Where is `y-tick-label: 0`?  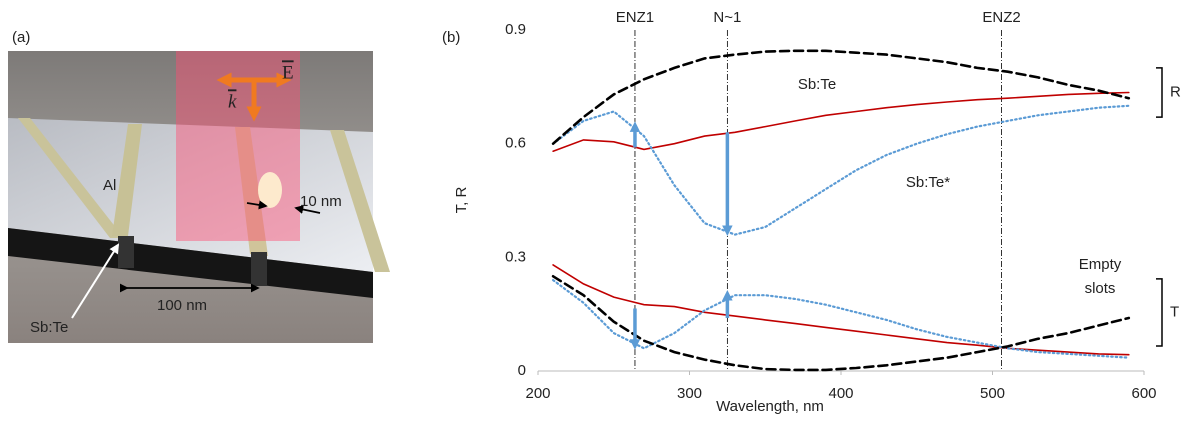
y-tick-label: 0 is located at coordinates (522, 370).